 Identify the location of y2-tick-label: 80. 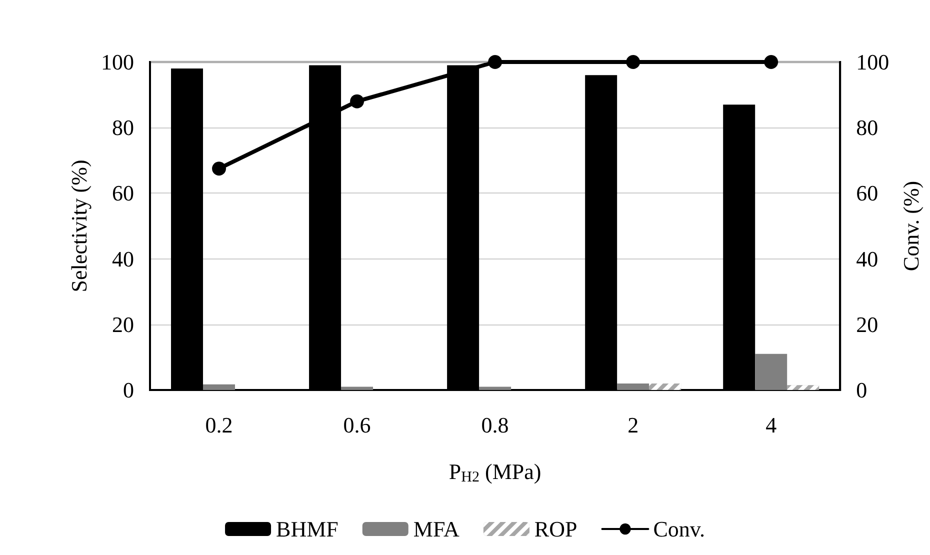
(867, 127).